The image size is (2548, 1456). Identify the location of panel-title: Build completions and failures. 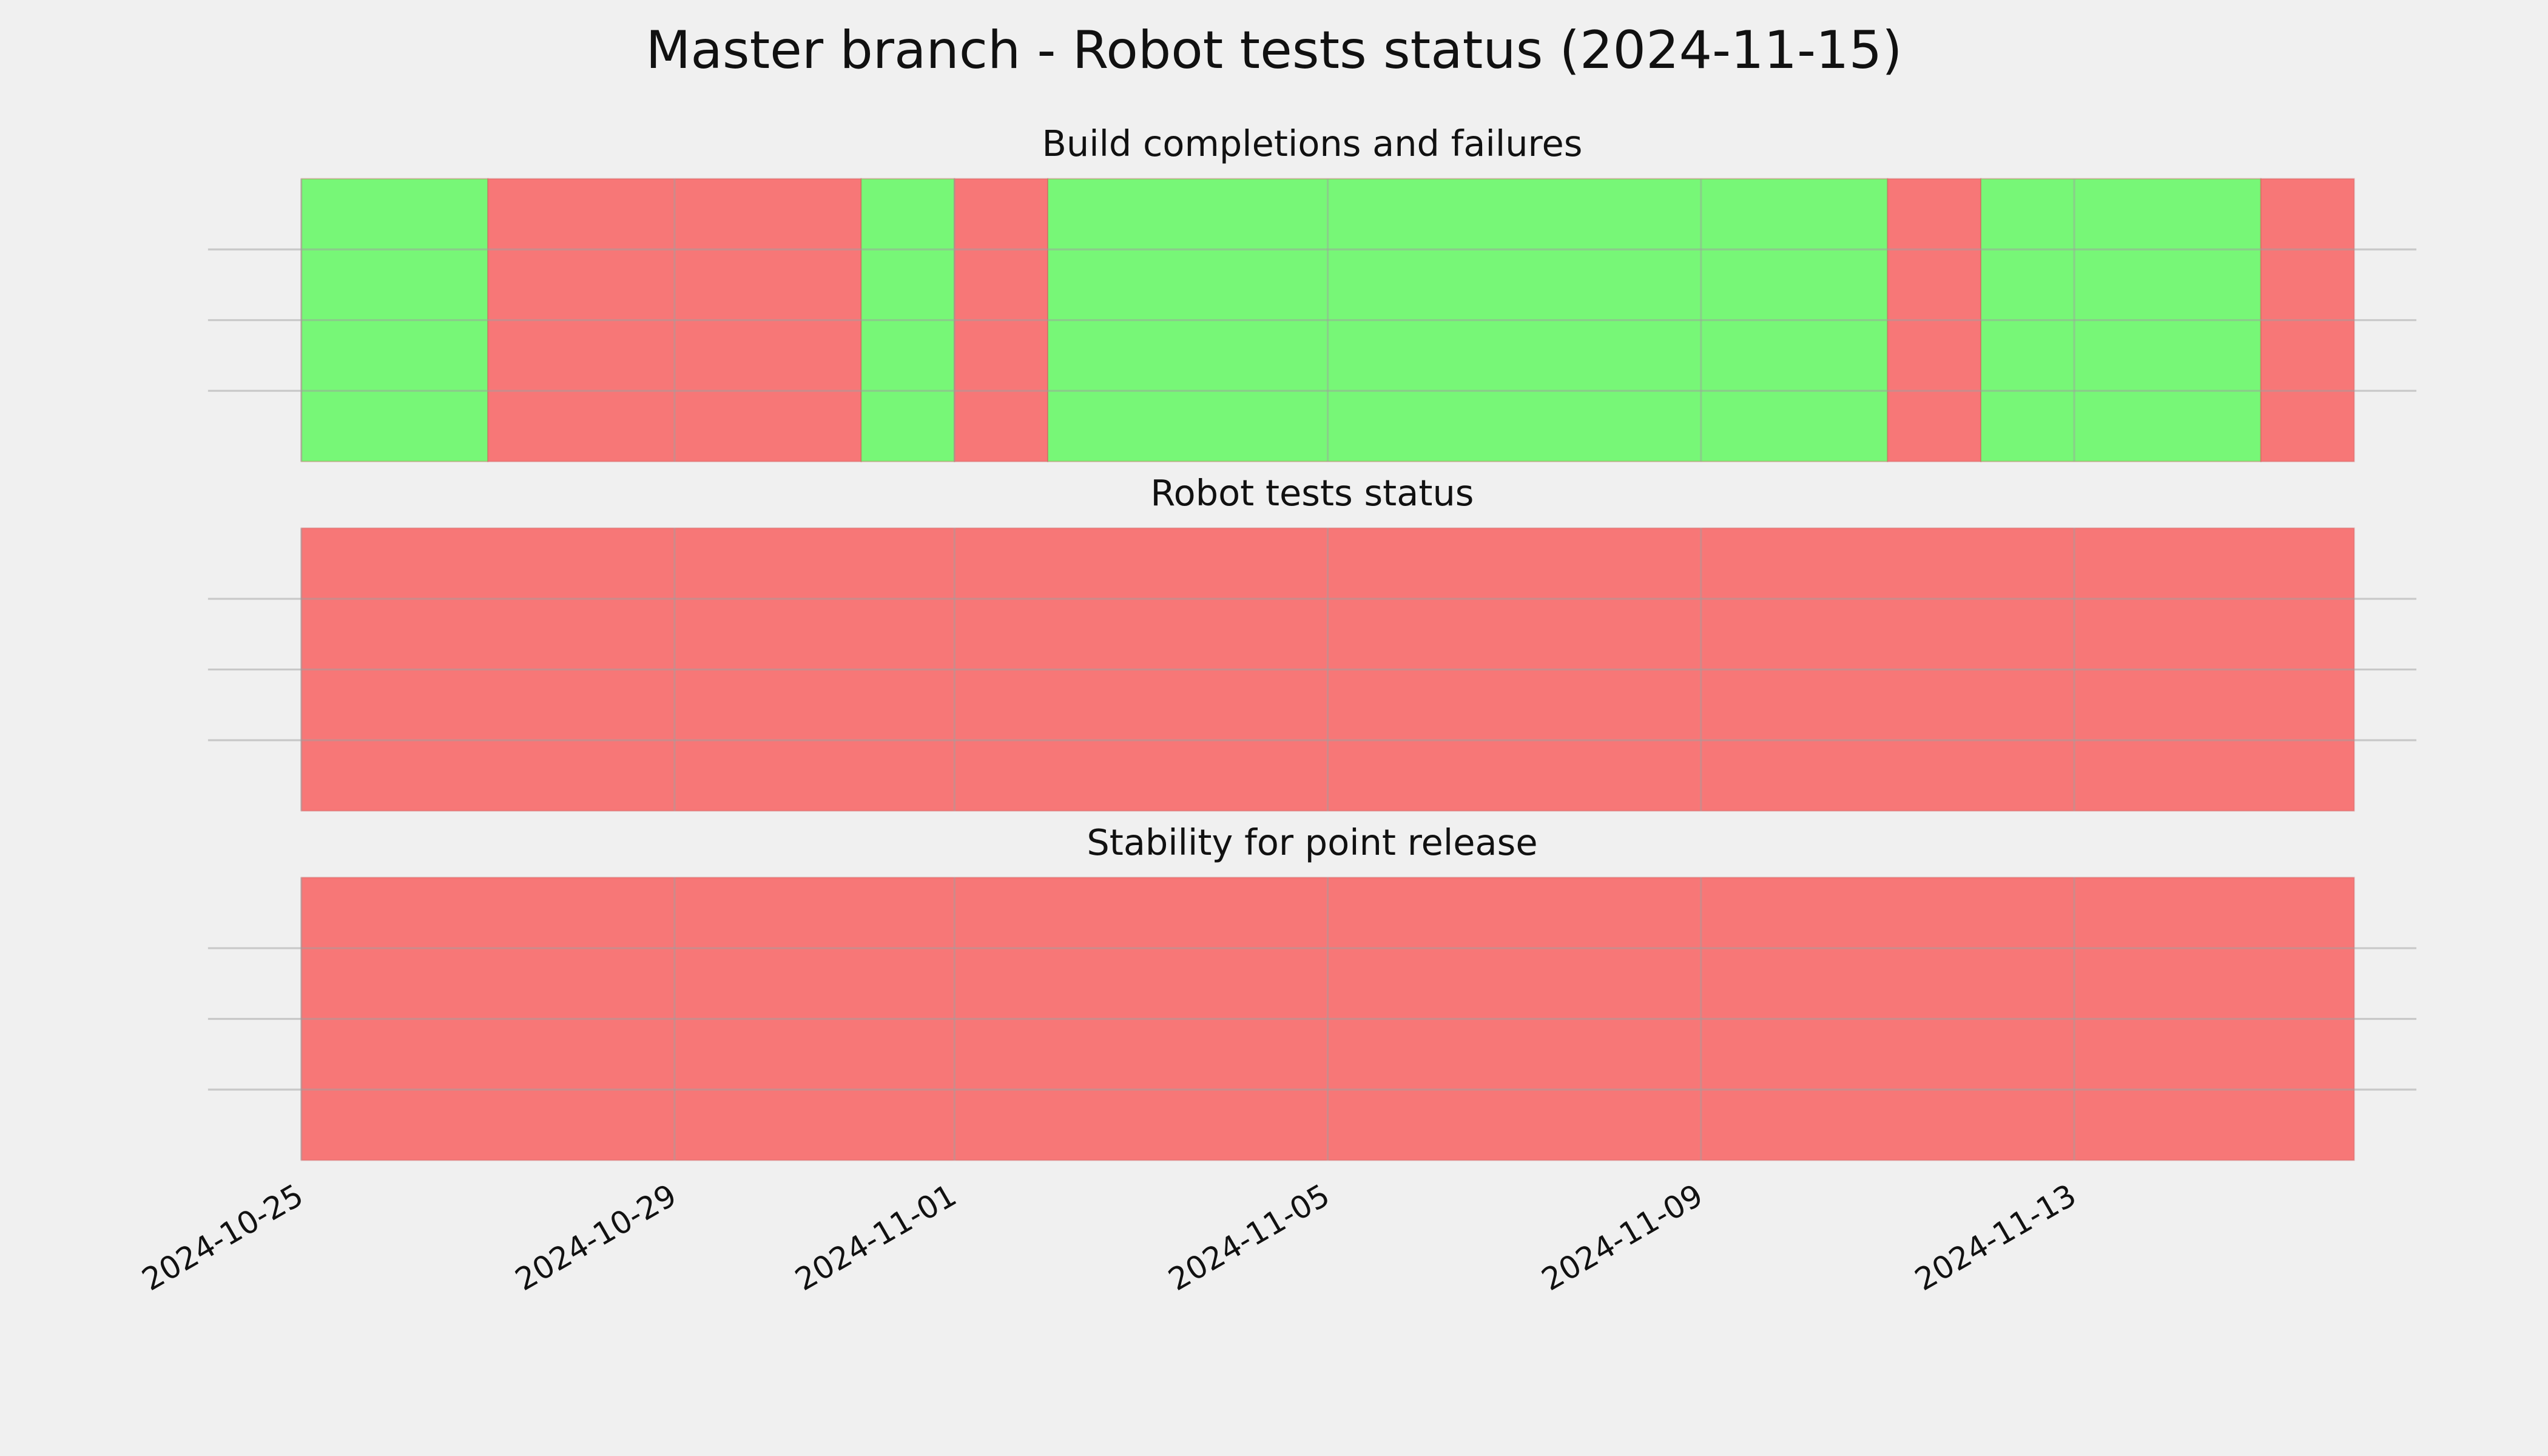
(1312, 143).